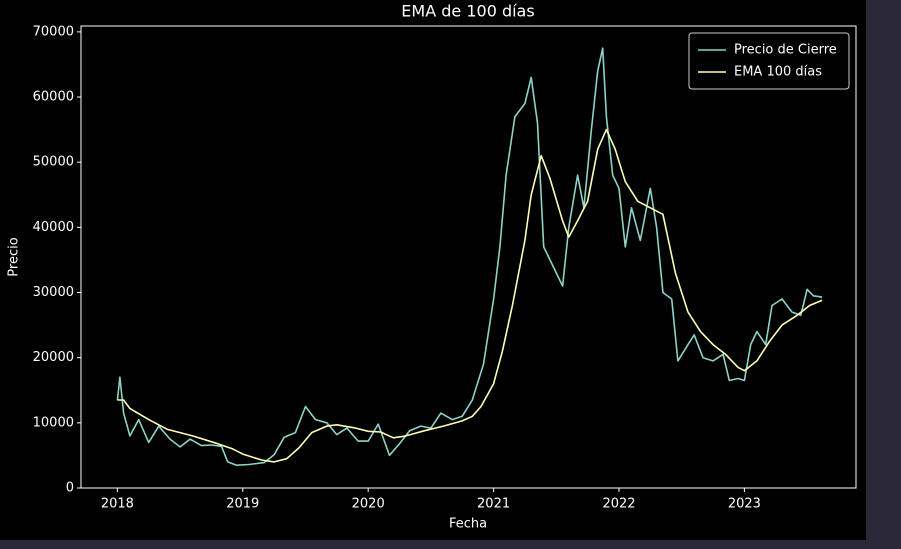 The height and width of the screenshot is (549, 901). What do you see at coordinates (53, 162) in the screenshot?
I see `y-tick-label: 50000` at bounding box center [53, 162].